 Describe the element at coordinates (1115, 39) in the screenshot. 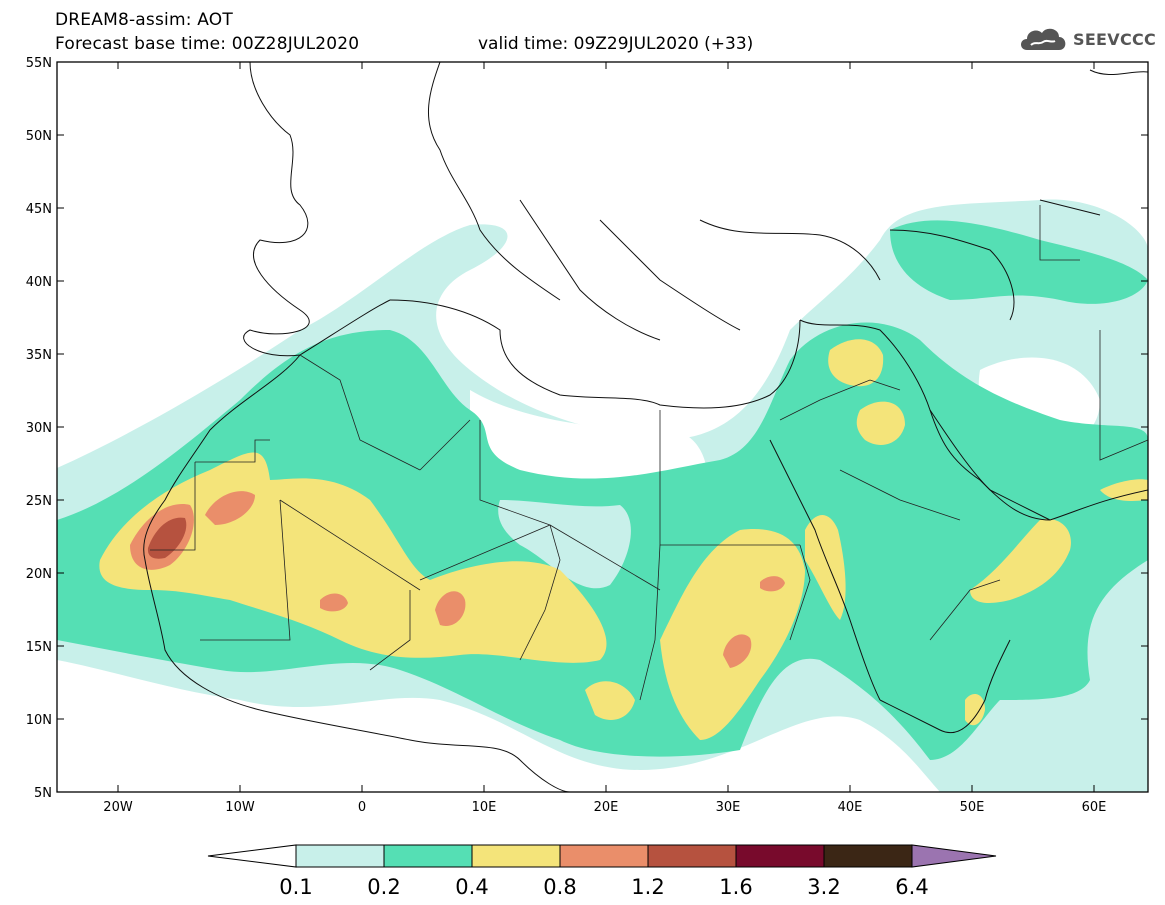

I see `logo-text: SEEVCCC` at that location.